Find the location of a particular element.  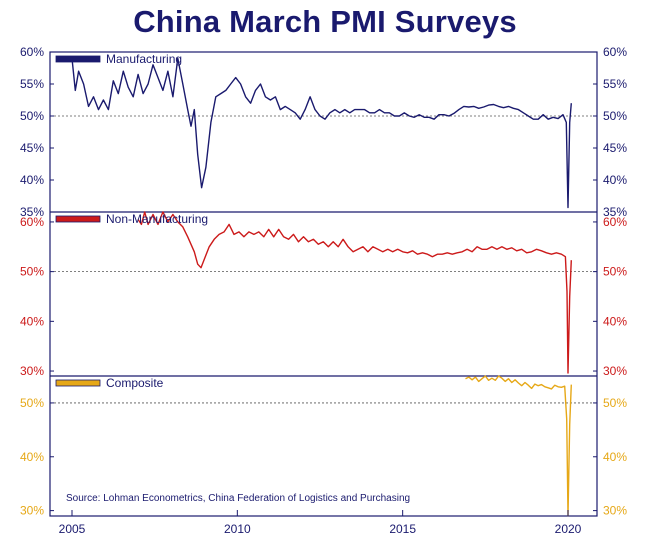

manufacturing-y-tick-right: 55% is located at coordinates (615, 84).